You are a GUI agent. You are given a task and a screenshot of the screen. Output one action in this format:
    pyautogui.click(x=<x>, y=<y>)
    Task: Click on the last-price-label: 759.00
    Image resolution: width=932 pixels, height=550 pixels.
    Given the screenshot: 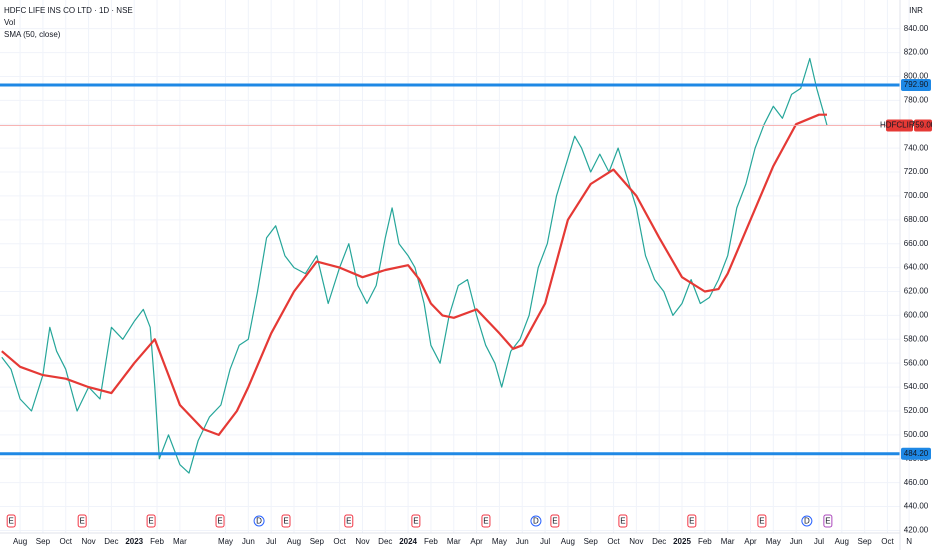 What is the action you would take?
    pyautogui.click(x=921, y=125)
    